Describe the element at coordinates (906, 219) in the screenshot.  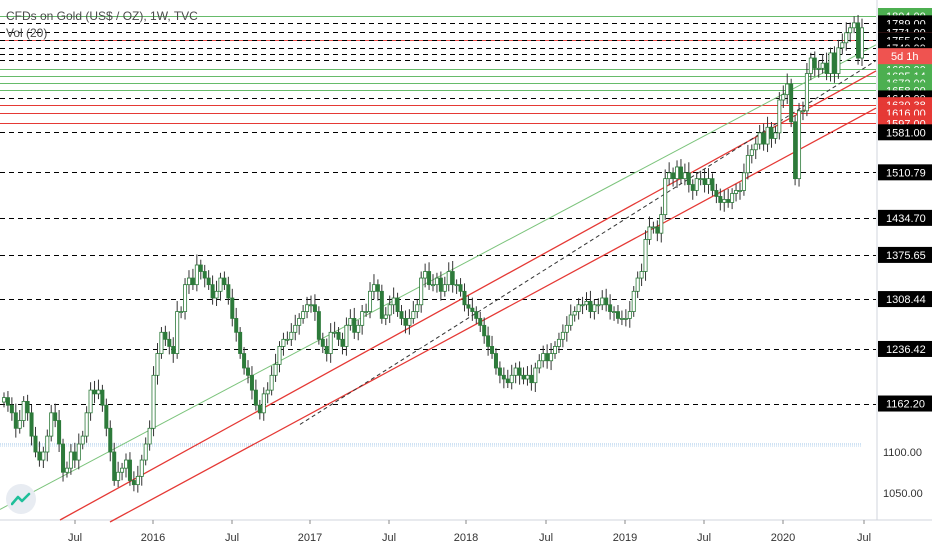
I see `price-tag-label: 1434.70` at that location.